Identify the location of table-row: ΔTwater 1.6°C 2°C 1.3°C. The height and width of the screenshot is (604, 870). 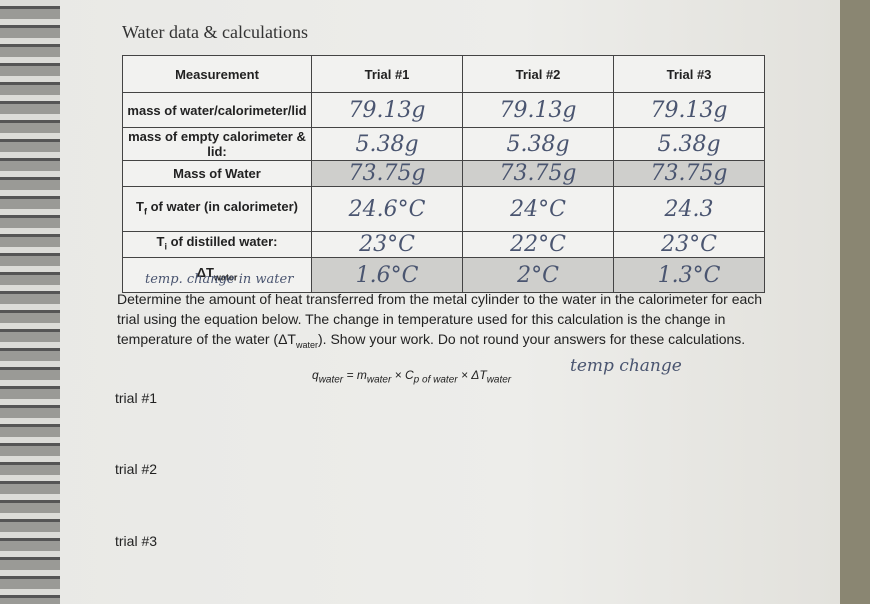
(443, 275).